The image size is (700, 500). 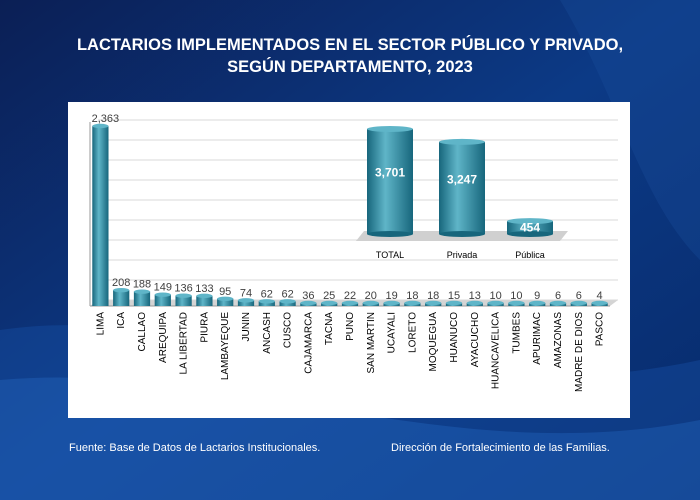 I want to click on tick-label: LAMBAYEQUE, so click(x=225, y=346).